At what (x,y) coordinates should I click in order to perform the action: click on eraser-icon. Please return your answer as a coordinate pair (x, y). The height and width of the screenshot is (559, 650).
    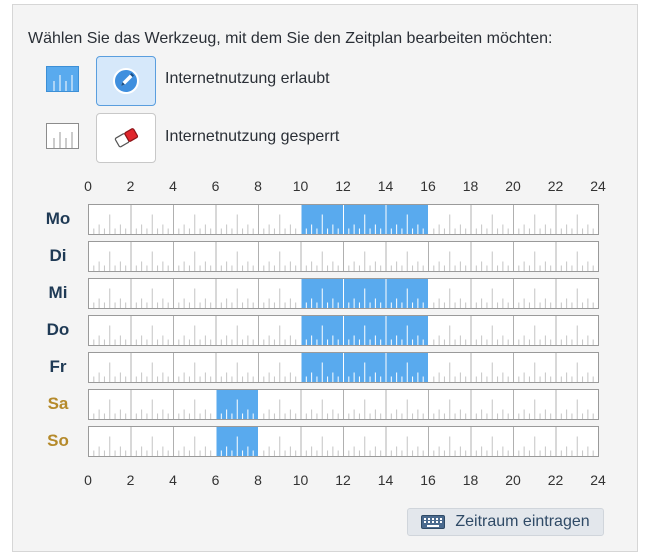
    Looking at the image, I should click on (126, 138).